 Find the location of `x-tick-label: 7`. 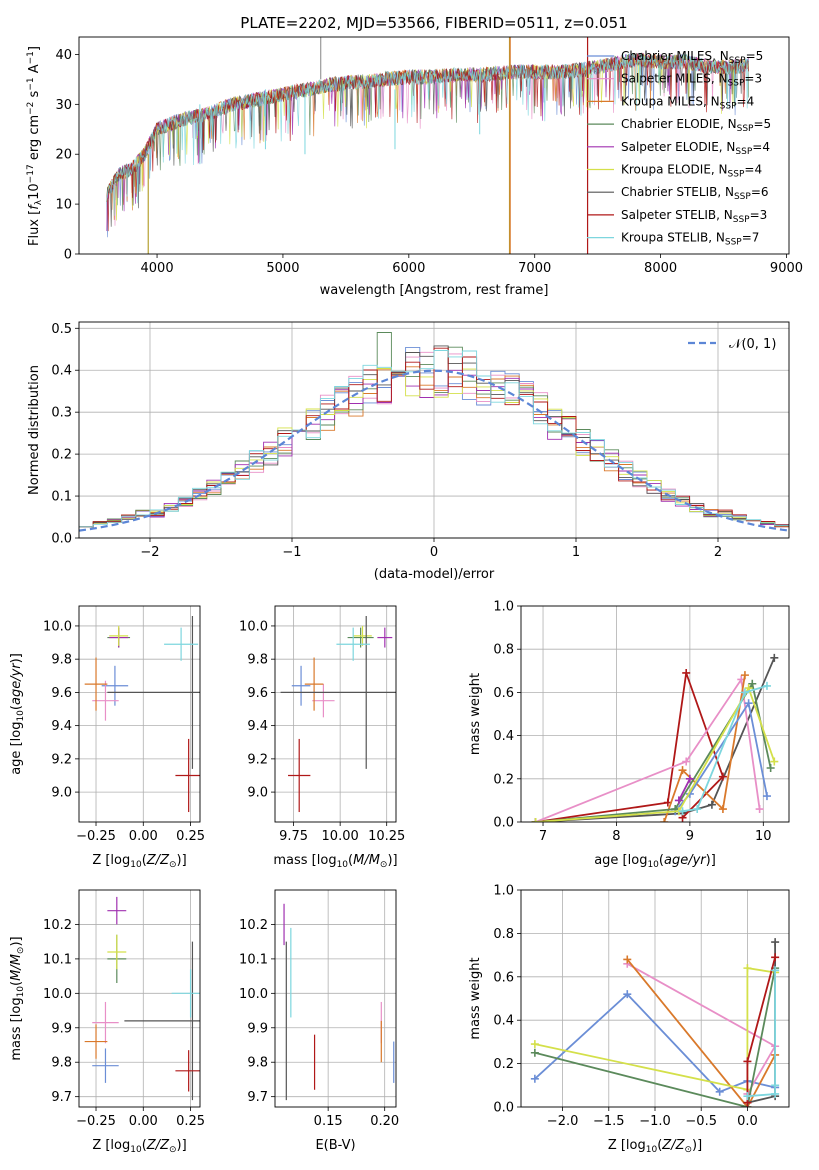

x-tick-label: 7 is located at coordinates (543, 836).